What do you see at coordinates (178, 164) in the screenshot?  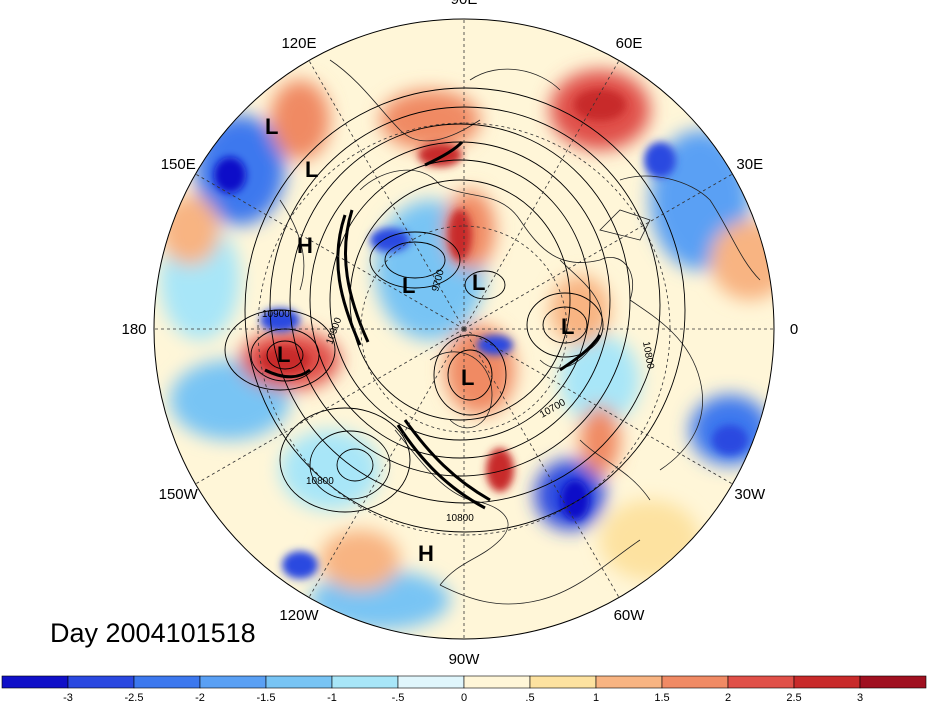 I see `longitude-label: 150E` at bounding box center [178, 164].